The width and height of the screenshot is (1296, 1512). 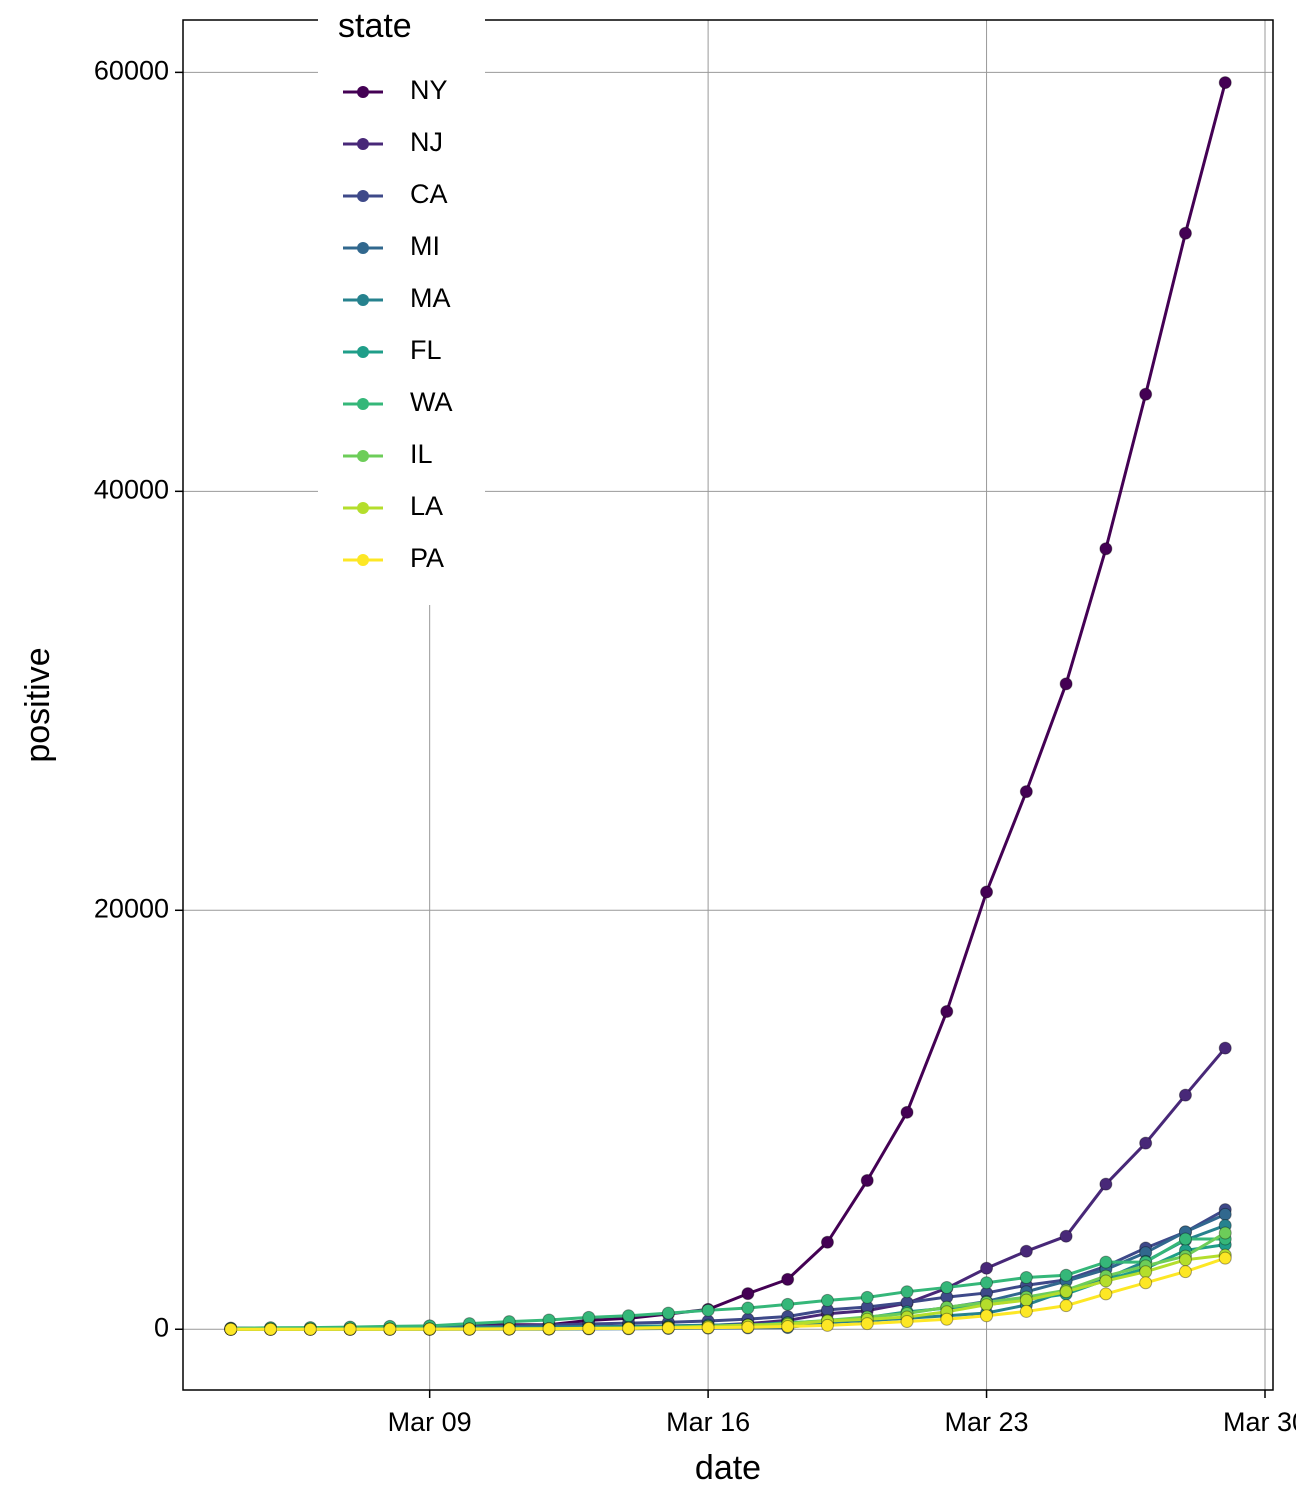 What do you see at coordinates (431, 402) in the screenshot?
I see `legend-label: WA` at bounding box center [431, 402].